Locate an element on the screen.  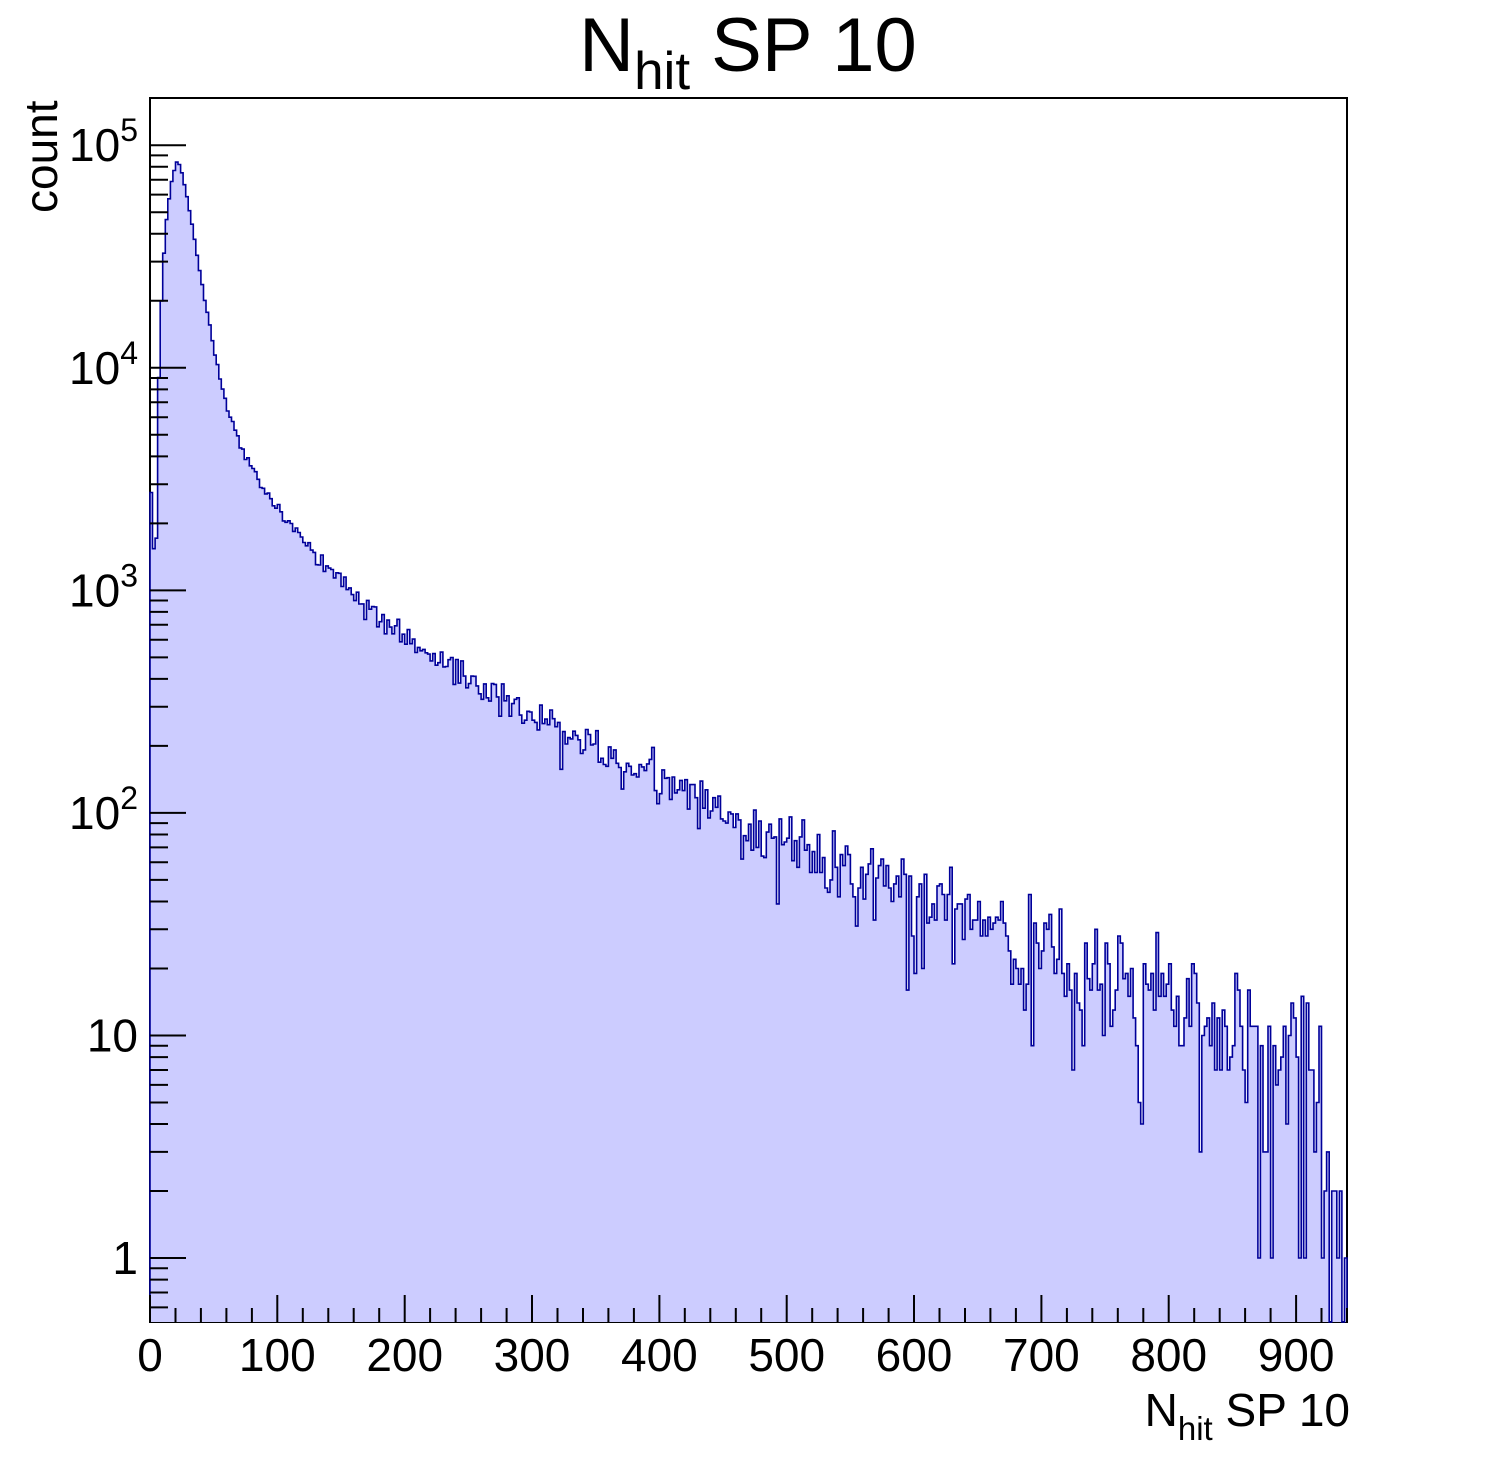
chart-title: Nhit SP 10 is located at coordinates (748, 52).